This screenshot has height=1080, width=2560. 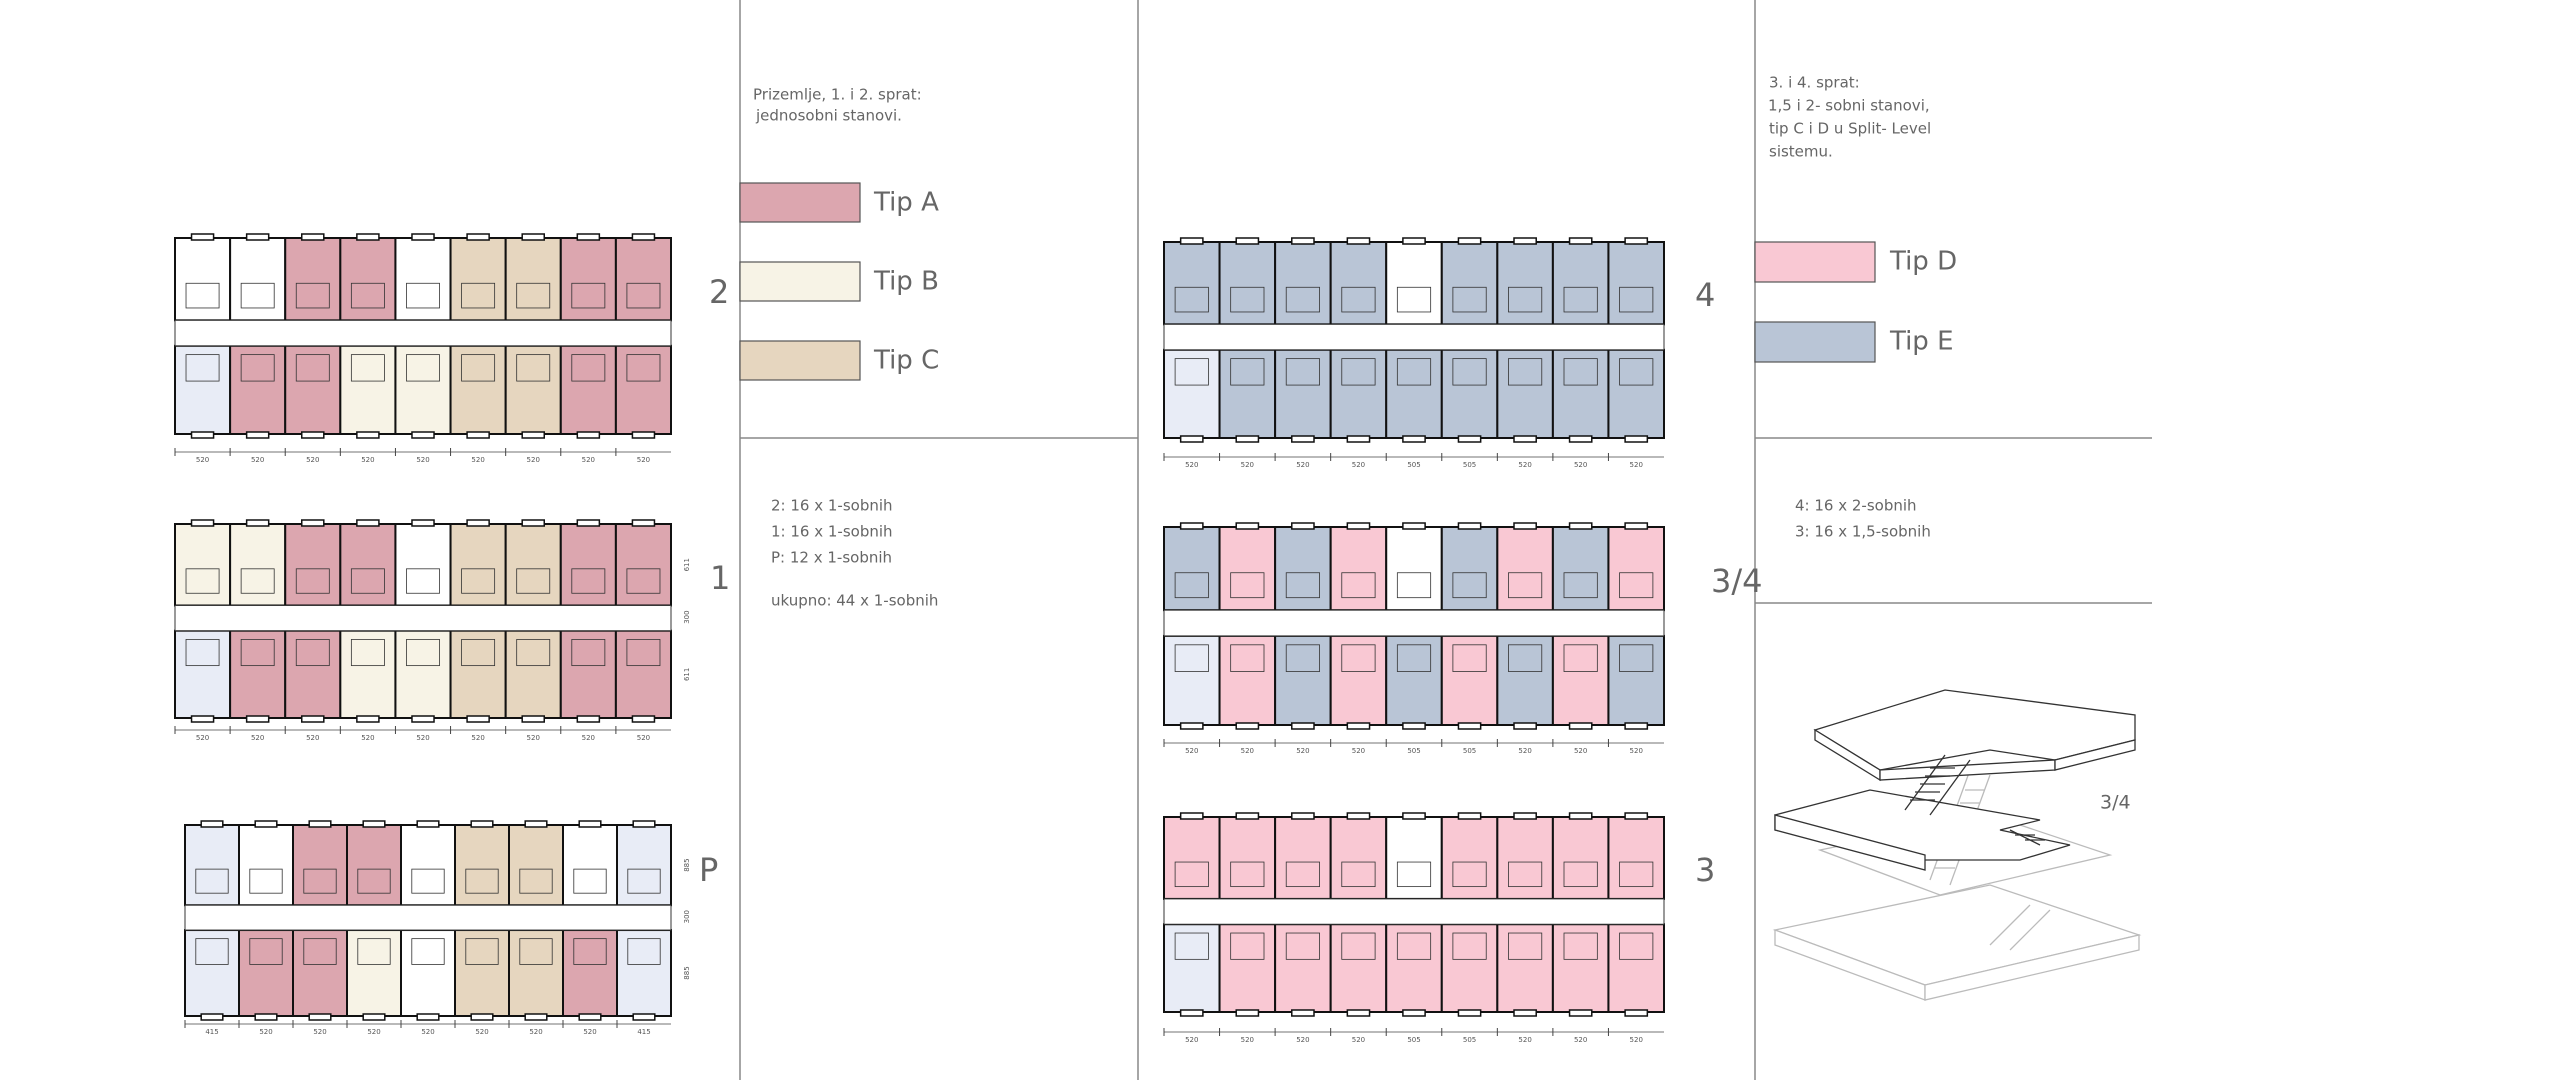 I want to click on intro-text: 3. i 4. sprat:, so click(x=1814, y=83).